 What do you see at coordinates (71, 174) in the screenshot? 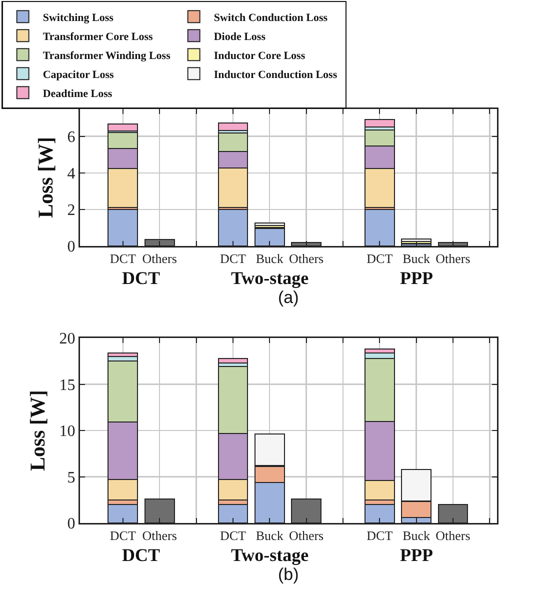
I see `y-tick-label: 4` at bounding box center [71, 174].